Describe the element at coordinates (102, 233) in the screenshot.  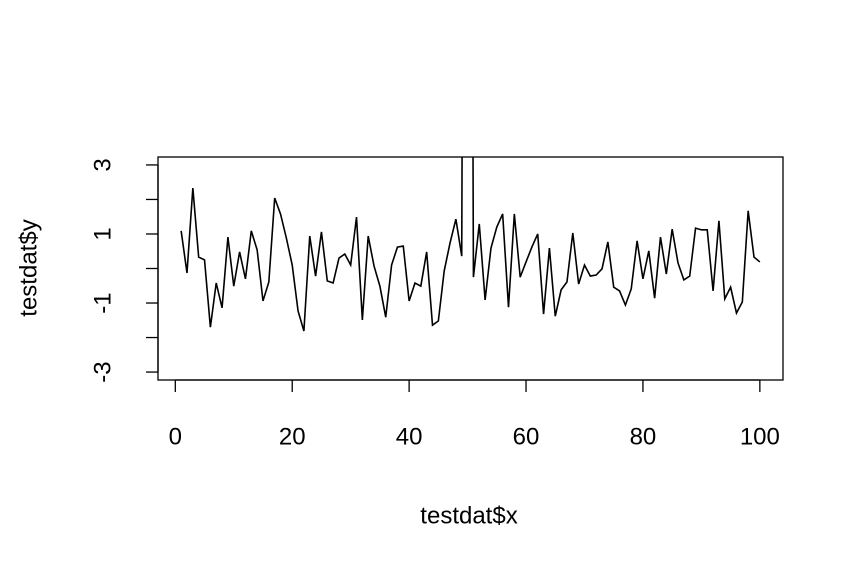
I see `y-tick-label: 1` at that location.